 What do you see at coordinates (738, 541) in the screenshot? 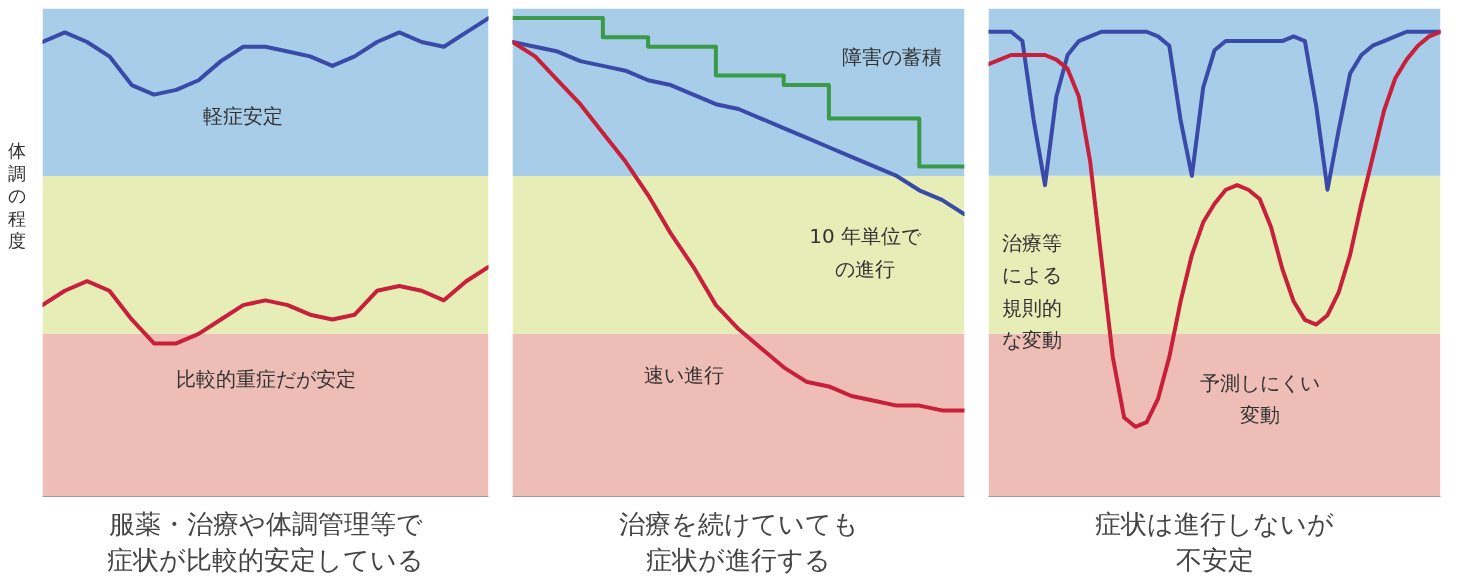
I see `x-axis-title: 治療を続けていても症状が進行する` at bounding box center [738, 541].